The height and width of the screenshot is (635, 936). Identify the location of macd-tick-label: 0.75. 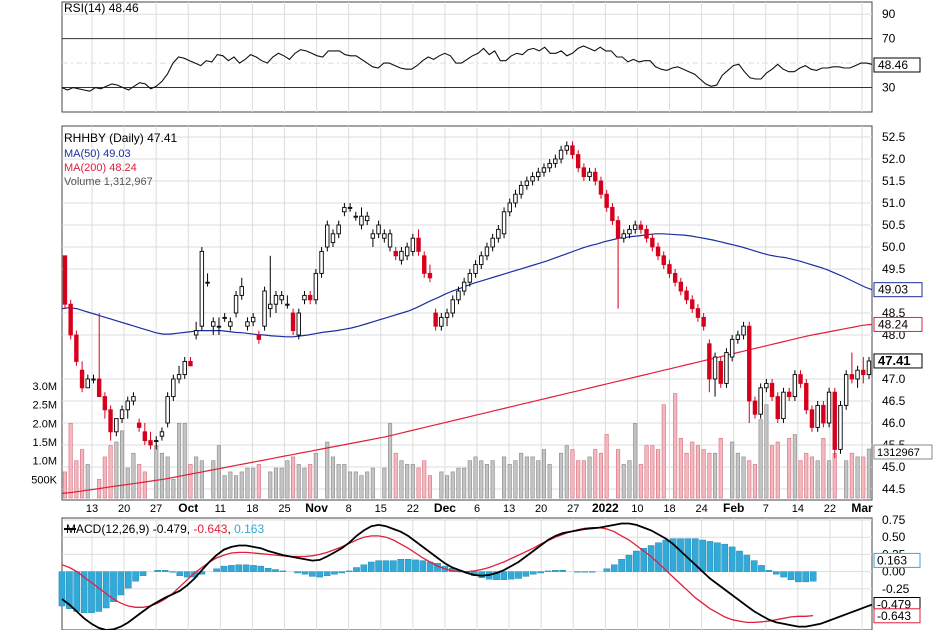
(894, 520).